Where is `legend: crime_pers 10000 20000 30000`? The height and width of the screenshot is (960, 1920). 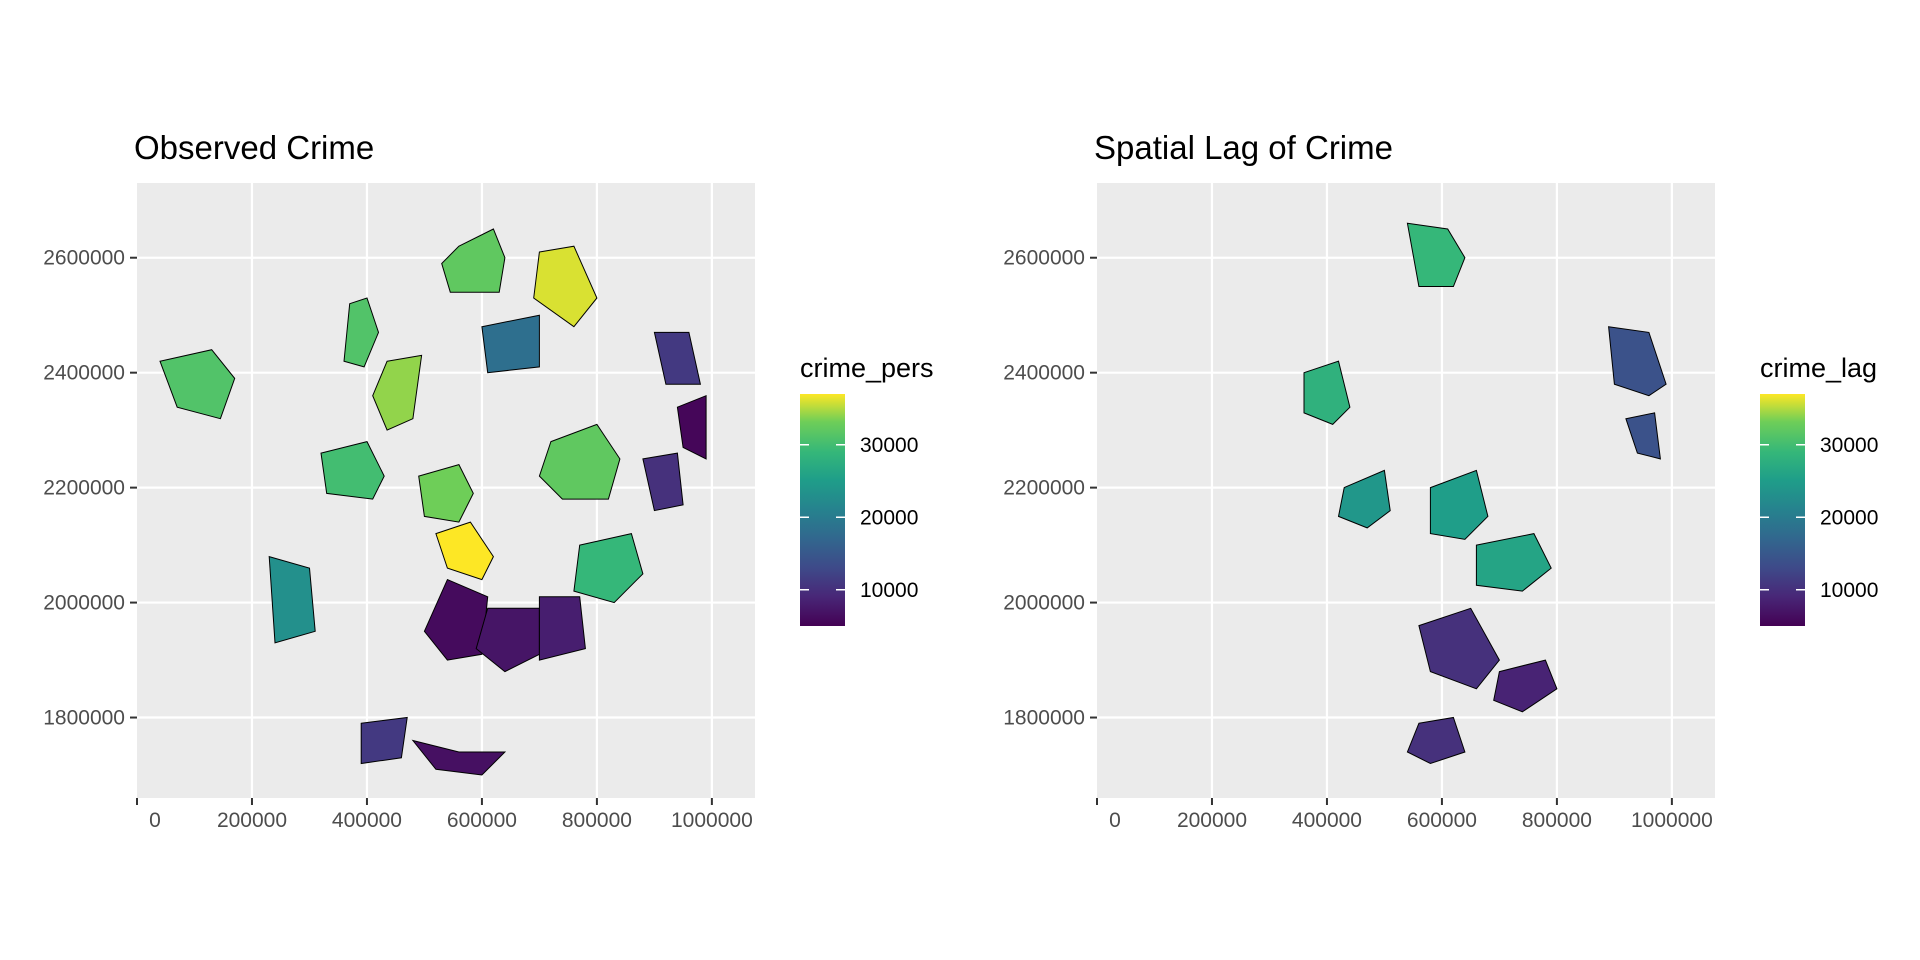
legend: crime_pers 10000 20000 30000 is located at coordinates (867, 489).